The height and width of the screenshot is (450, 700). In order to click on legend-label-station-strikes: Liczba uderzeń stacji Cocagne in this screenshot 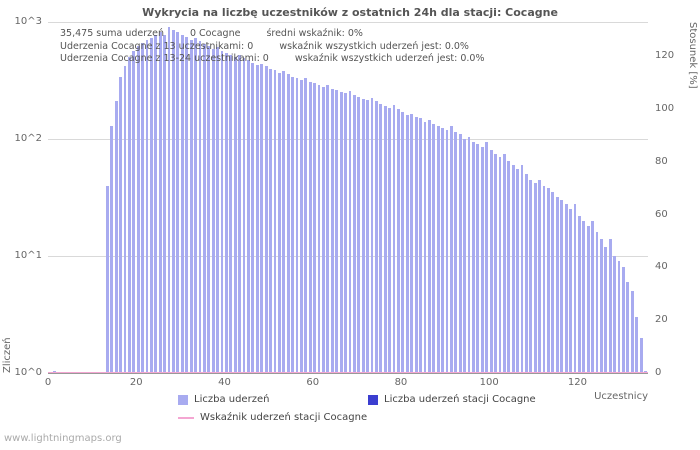, I will do `click(460, 399)`.